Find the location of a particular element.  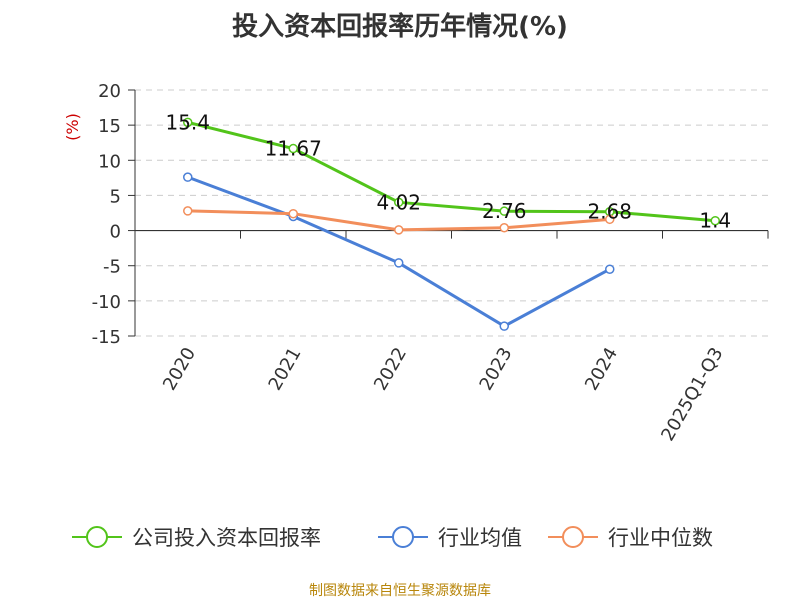

data-label: 2.76 is located at coordinates (504, 211).